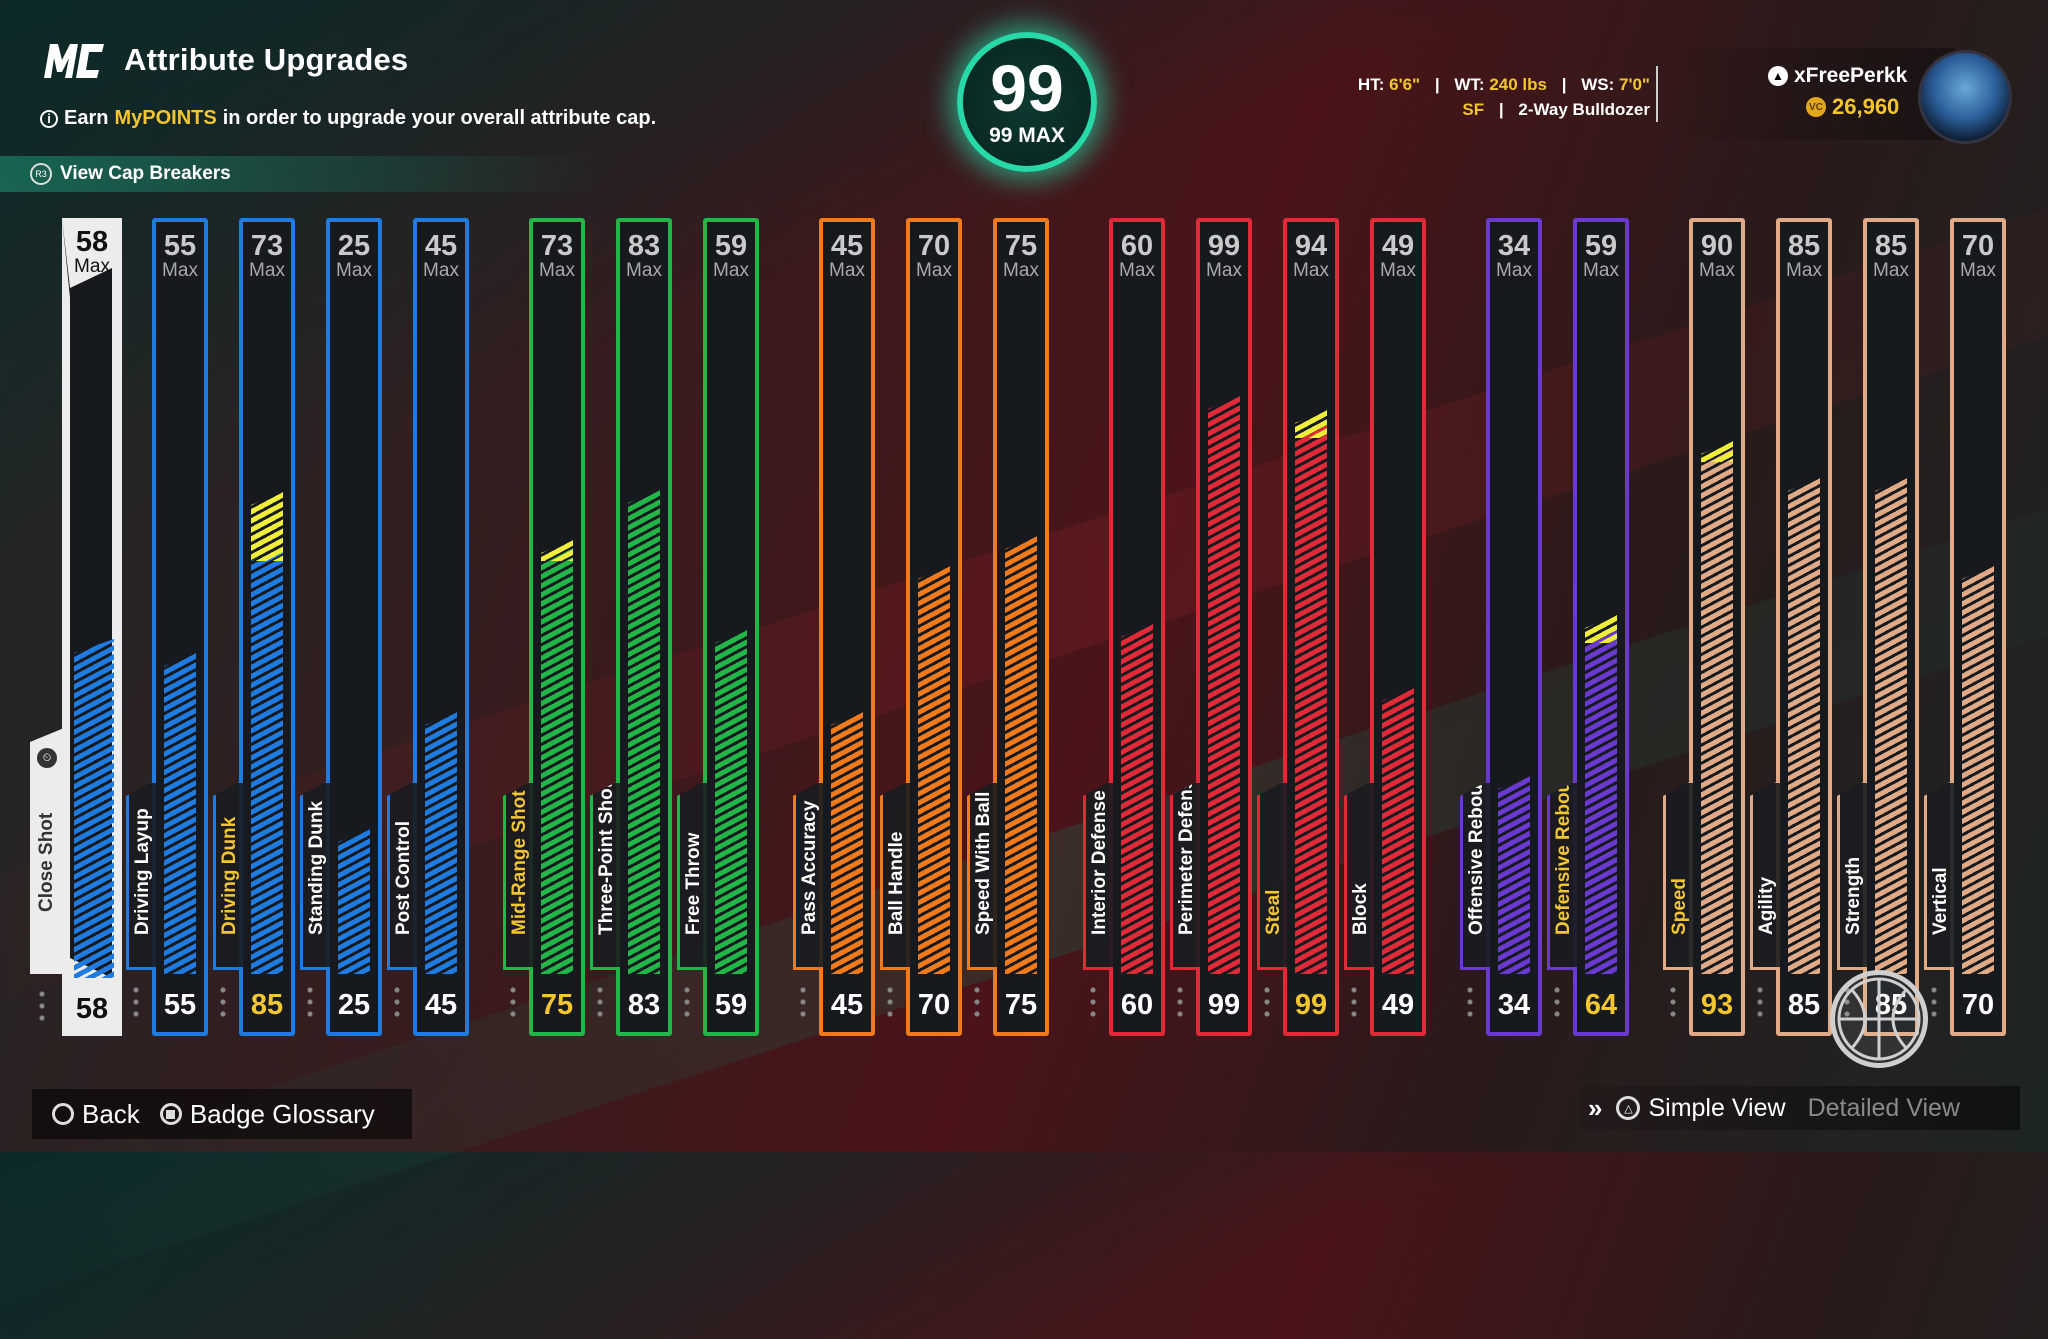 This screenshot has width=2048, height=1339. What do you see at coordinates (63, 1114) in the screenshot?
I see `circle-button-icon` at bounding box center [63, 1114].